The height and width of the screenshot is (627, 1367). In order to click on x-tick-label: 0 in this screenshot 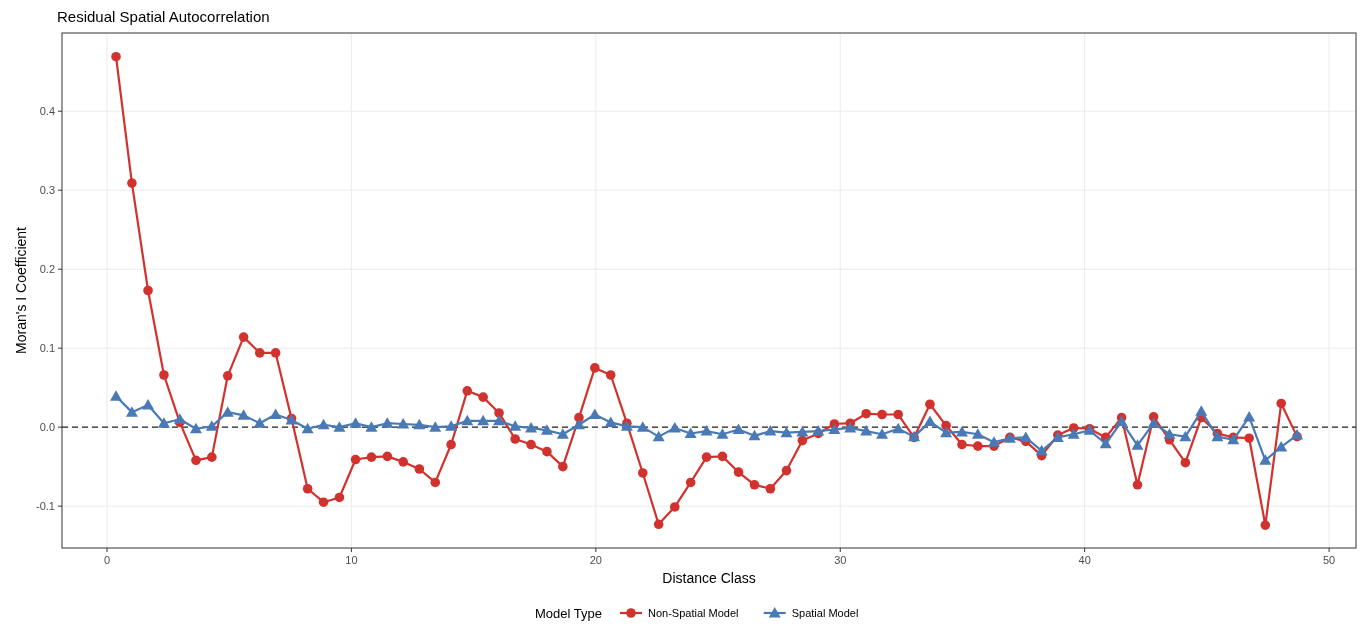, I will do `click(107, 560)`.